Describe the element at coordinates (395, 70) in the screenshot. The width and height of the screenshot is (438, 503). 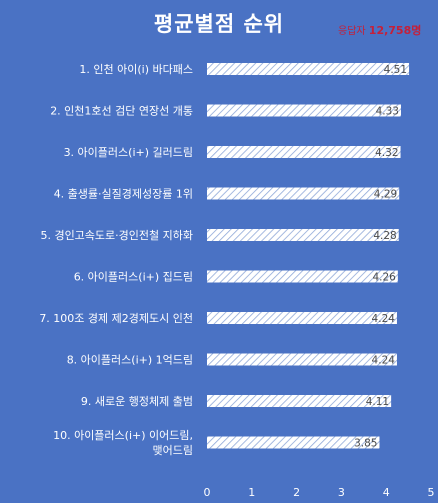
I see `value-label-1: 4.51` at that location.